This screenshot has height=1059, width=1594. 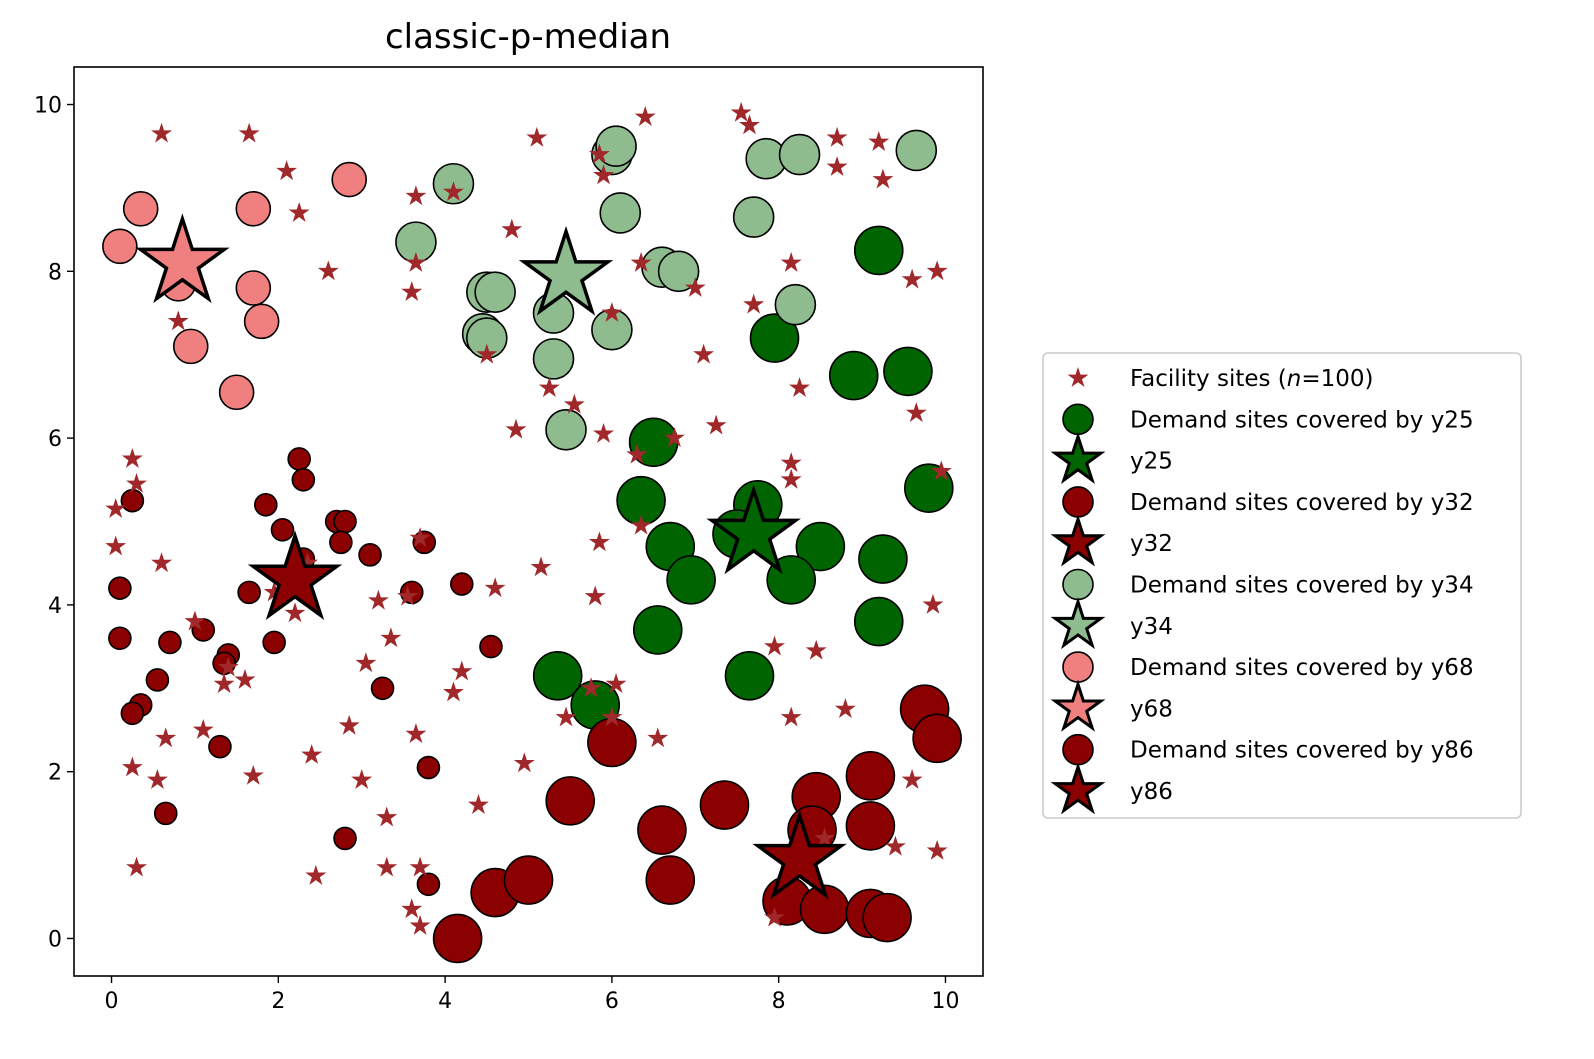 I want to click on legend-marker-facility-y25, so click(x=1078, y=457).